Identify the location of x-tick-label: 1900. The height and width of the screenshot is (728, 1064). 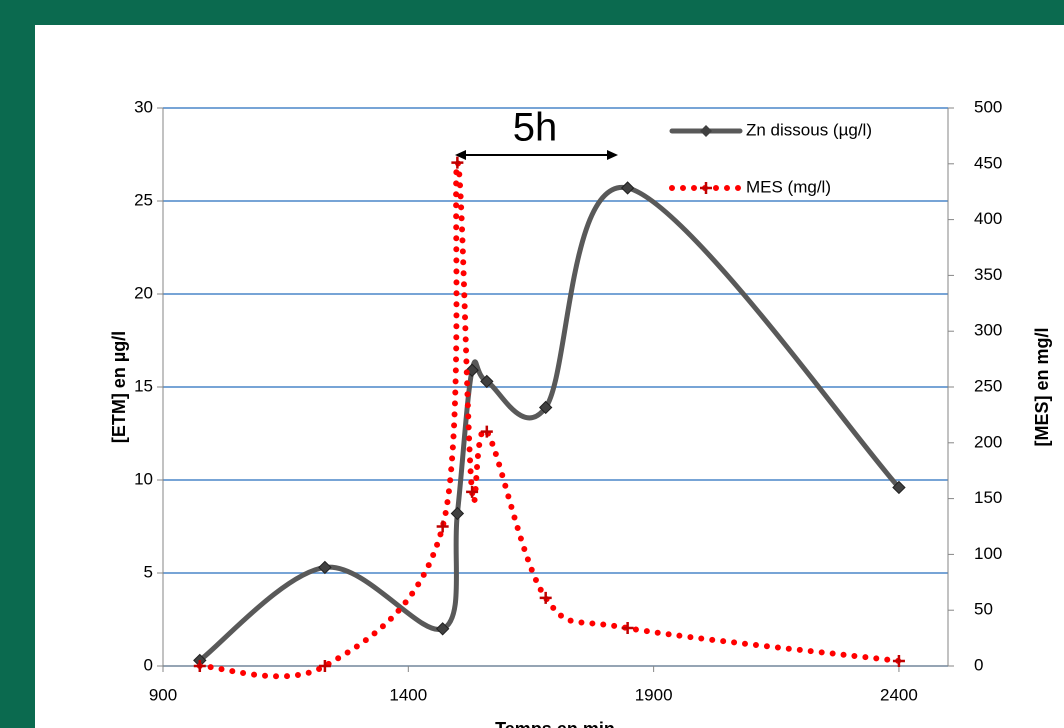
(654, 694).